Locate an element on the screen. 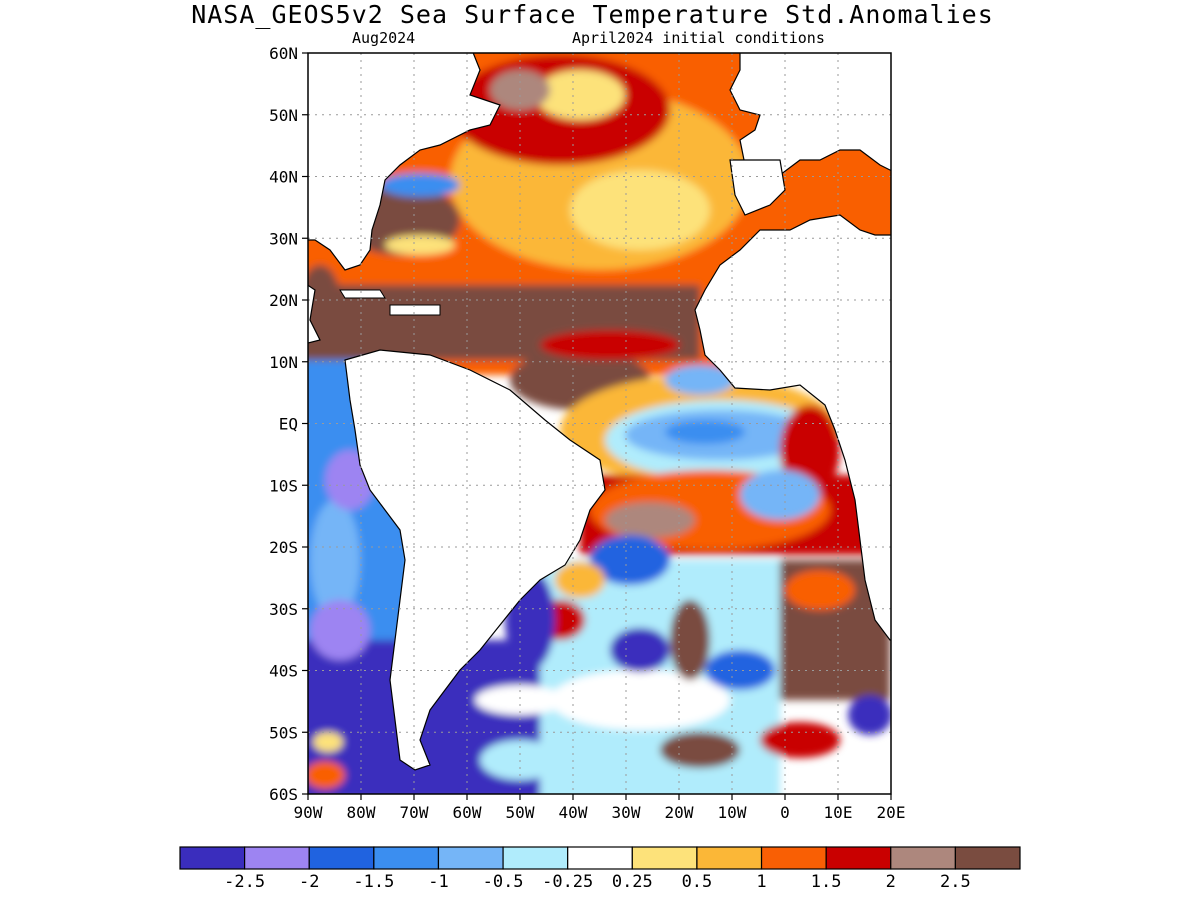  lon-tick-label: 20E is located at coordinates (891, 812).